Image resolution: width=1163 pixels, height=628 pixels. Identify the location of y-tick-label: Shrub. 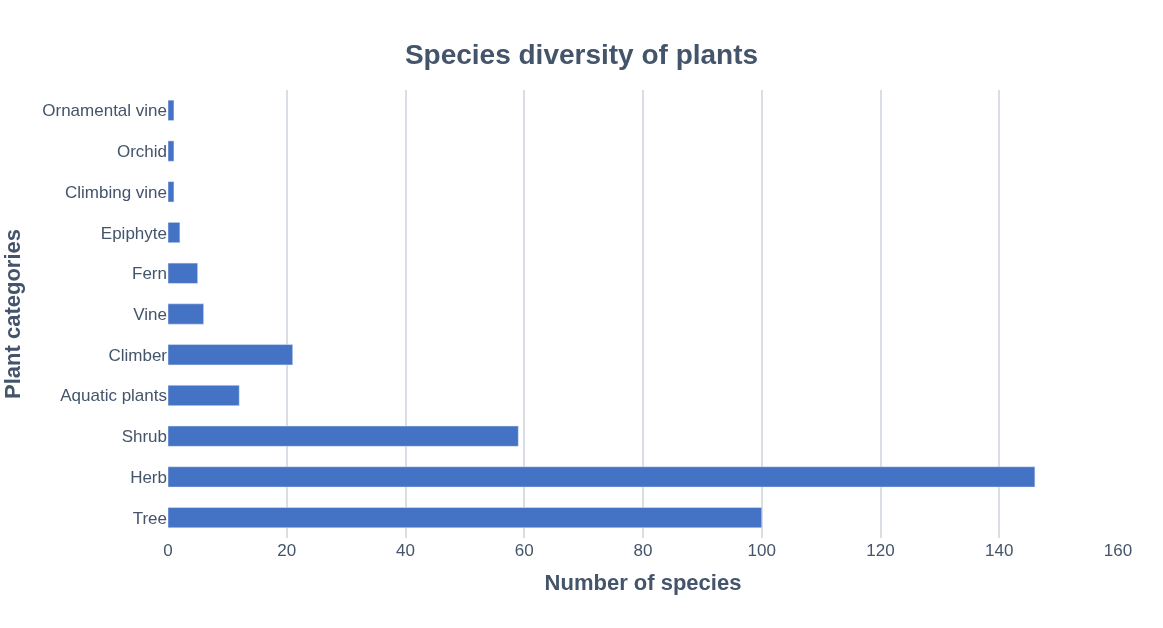
(144, 437).